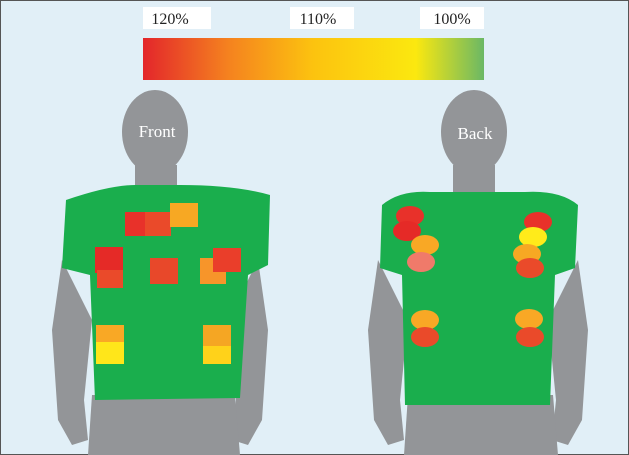  I want to click on colorbar-label: 110%, so click(318, 19).